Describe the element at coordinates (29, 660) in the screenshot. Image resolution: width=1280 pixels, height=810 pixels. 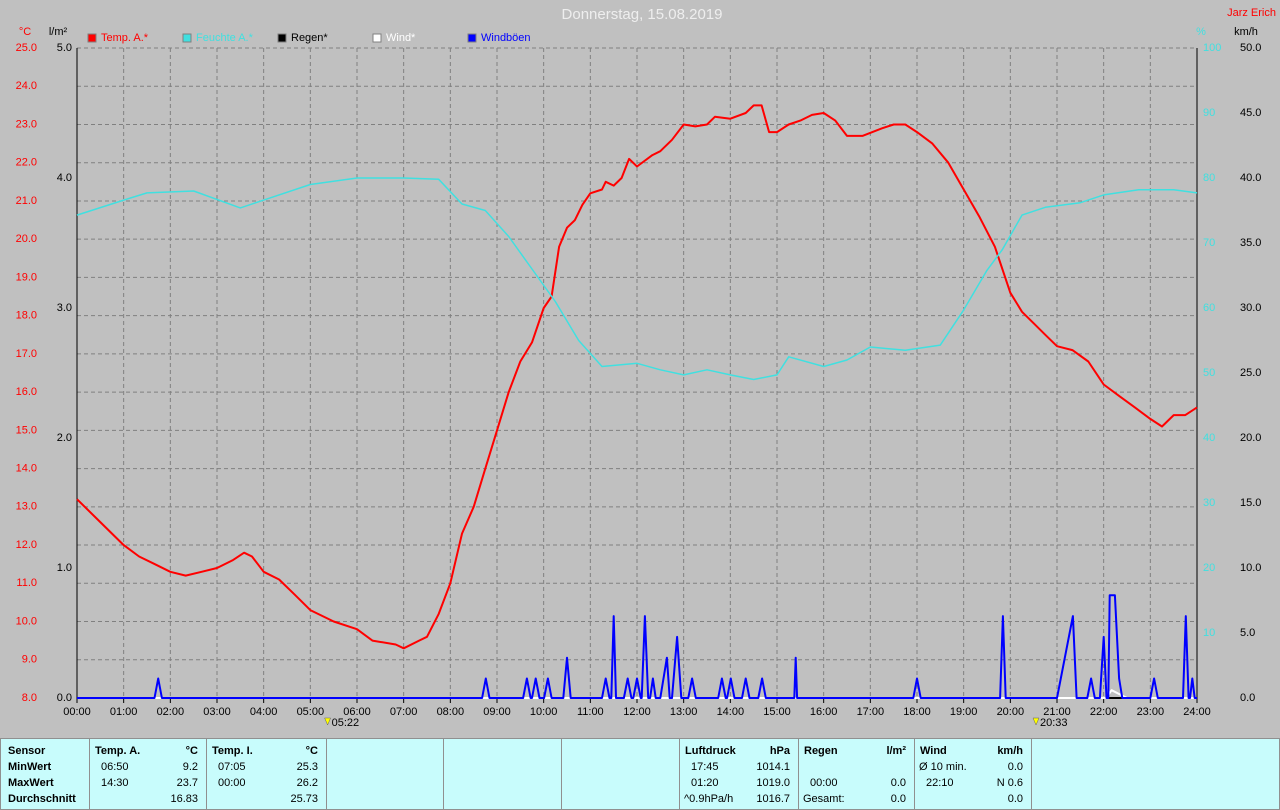
I see `y-tick-label: 9.0` at that location.